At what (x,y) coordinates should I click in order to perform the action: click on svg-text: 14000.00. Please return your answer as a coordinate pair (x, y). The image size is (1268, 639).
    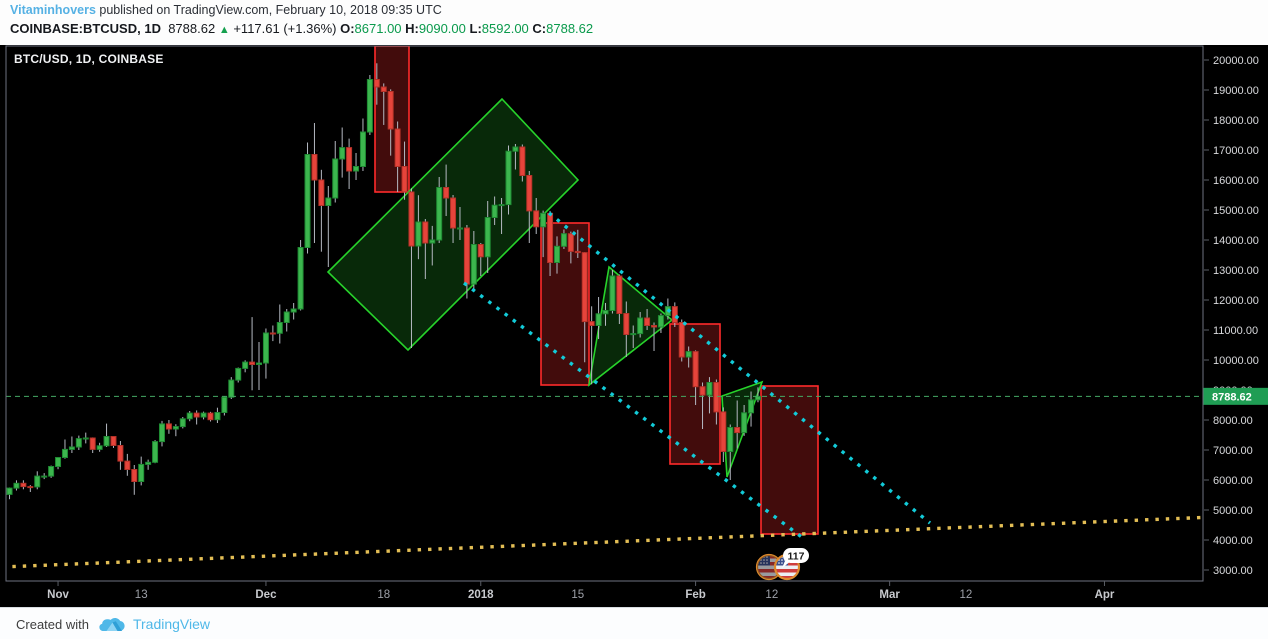
    Looking at the image, I should click on (1236, 241).